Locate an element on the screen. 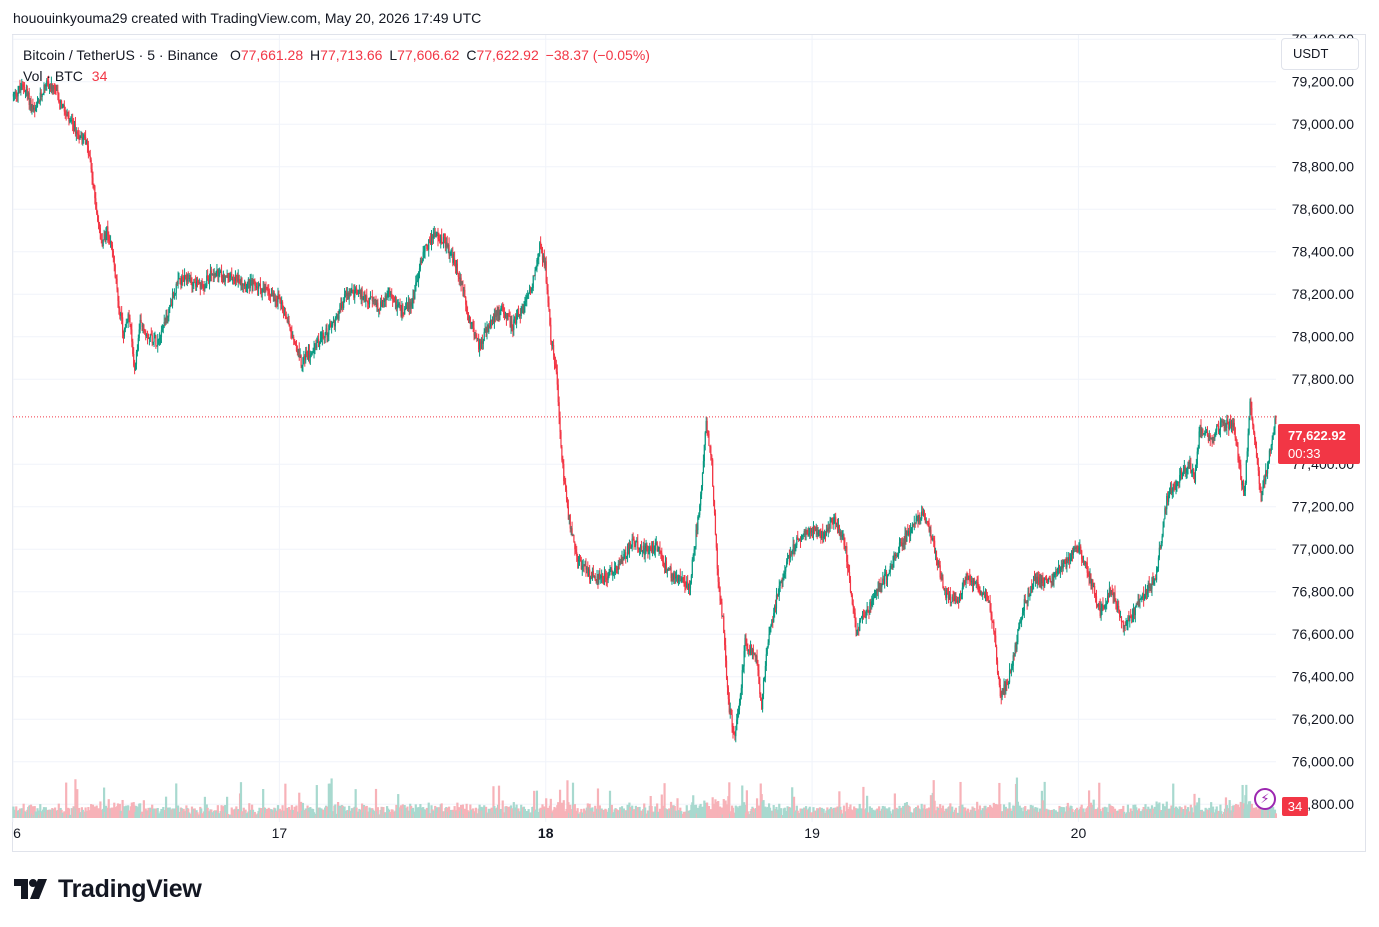  x-tick-label: 17 is located at coordinates (280, 833).